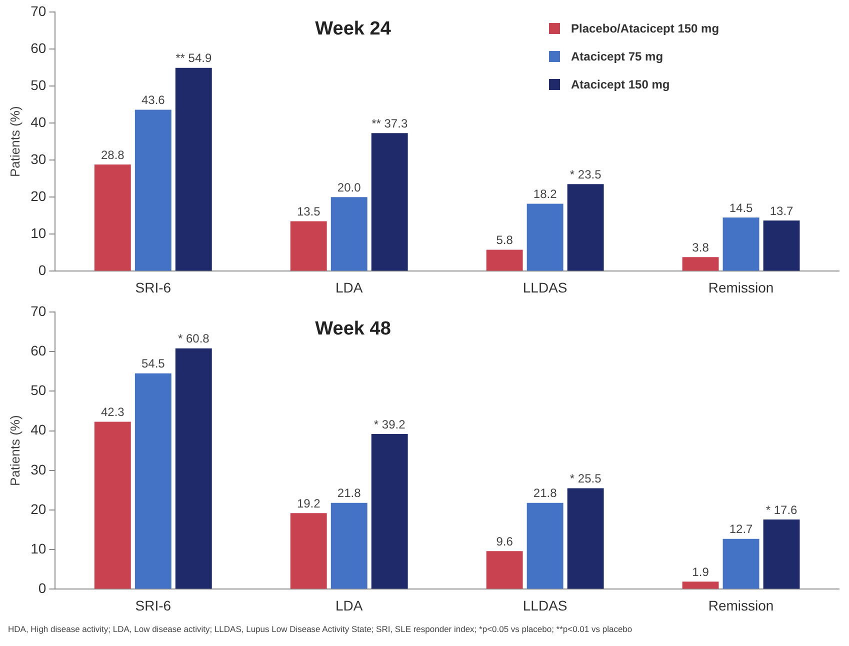 The image size is (849, 646). I want to click on data-label: 20.0, so click(349, 187).